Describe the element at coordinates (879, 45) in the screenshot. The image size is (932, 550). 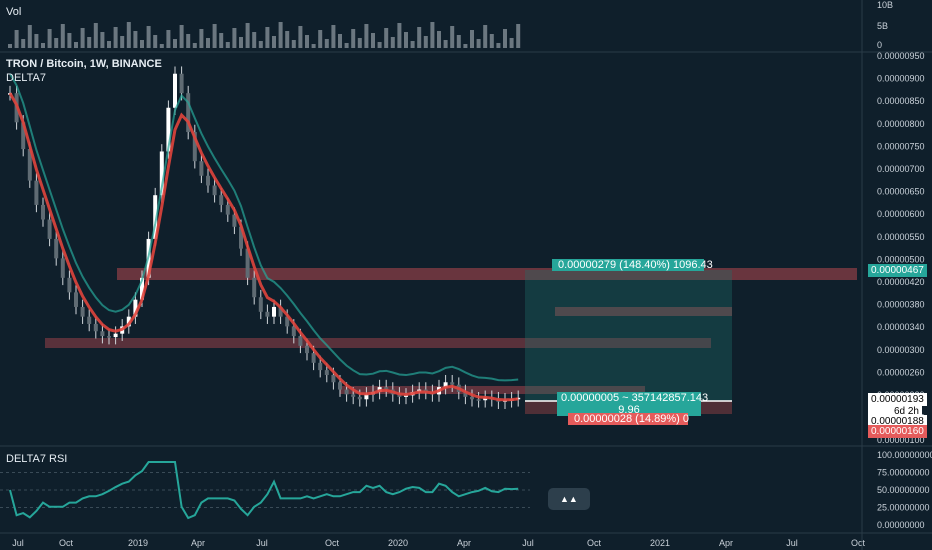
I see `vol-tick-label: 0` at that location.